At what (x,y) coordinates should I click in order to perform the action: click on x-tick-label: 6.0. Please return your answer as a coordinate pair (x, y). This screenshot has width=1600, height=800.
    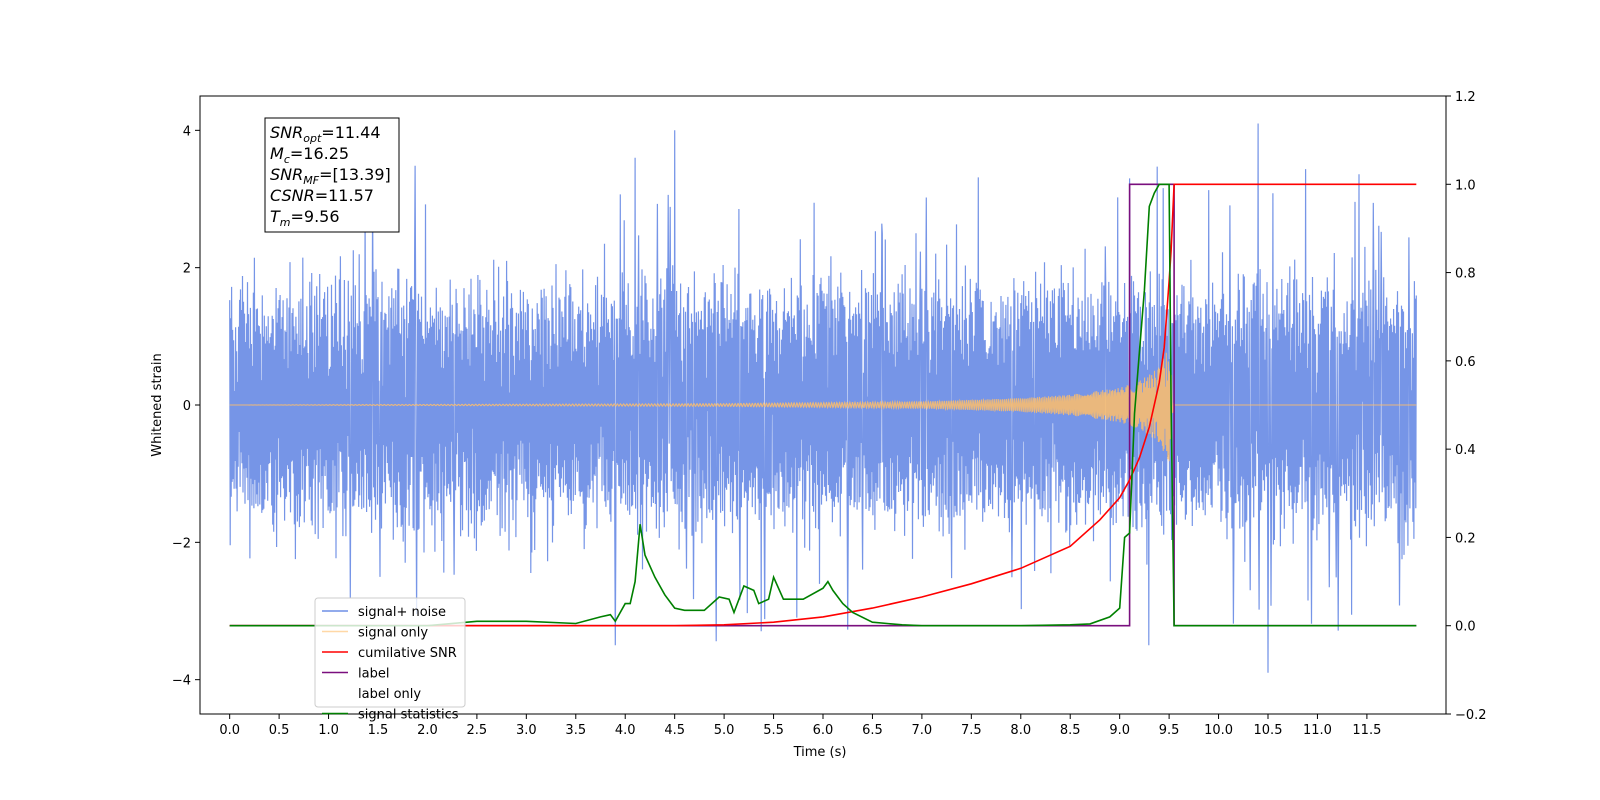
    Looking at the image, I should click on (823, 730).